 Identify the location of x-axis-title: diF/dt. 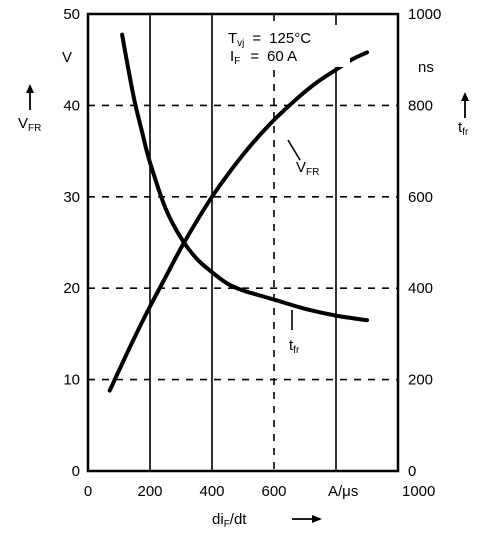
(267, 520).